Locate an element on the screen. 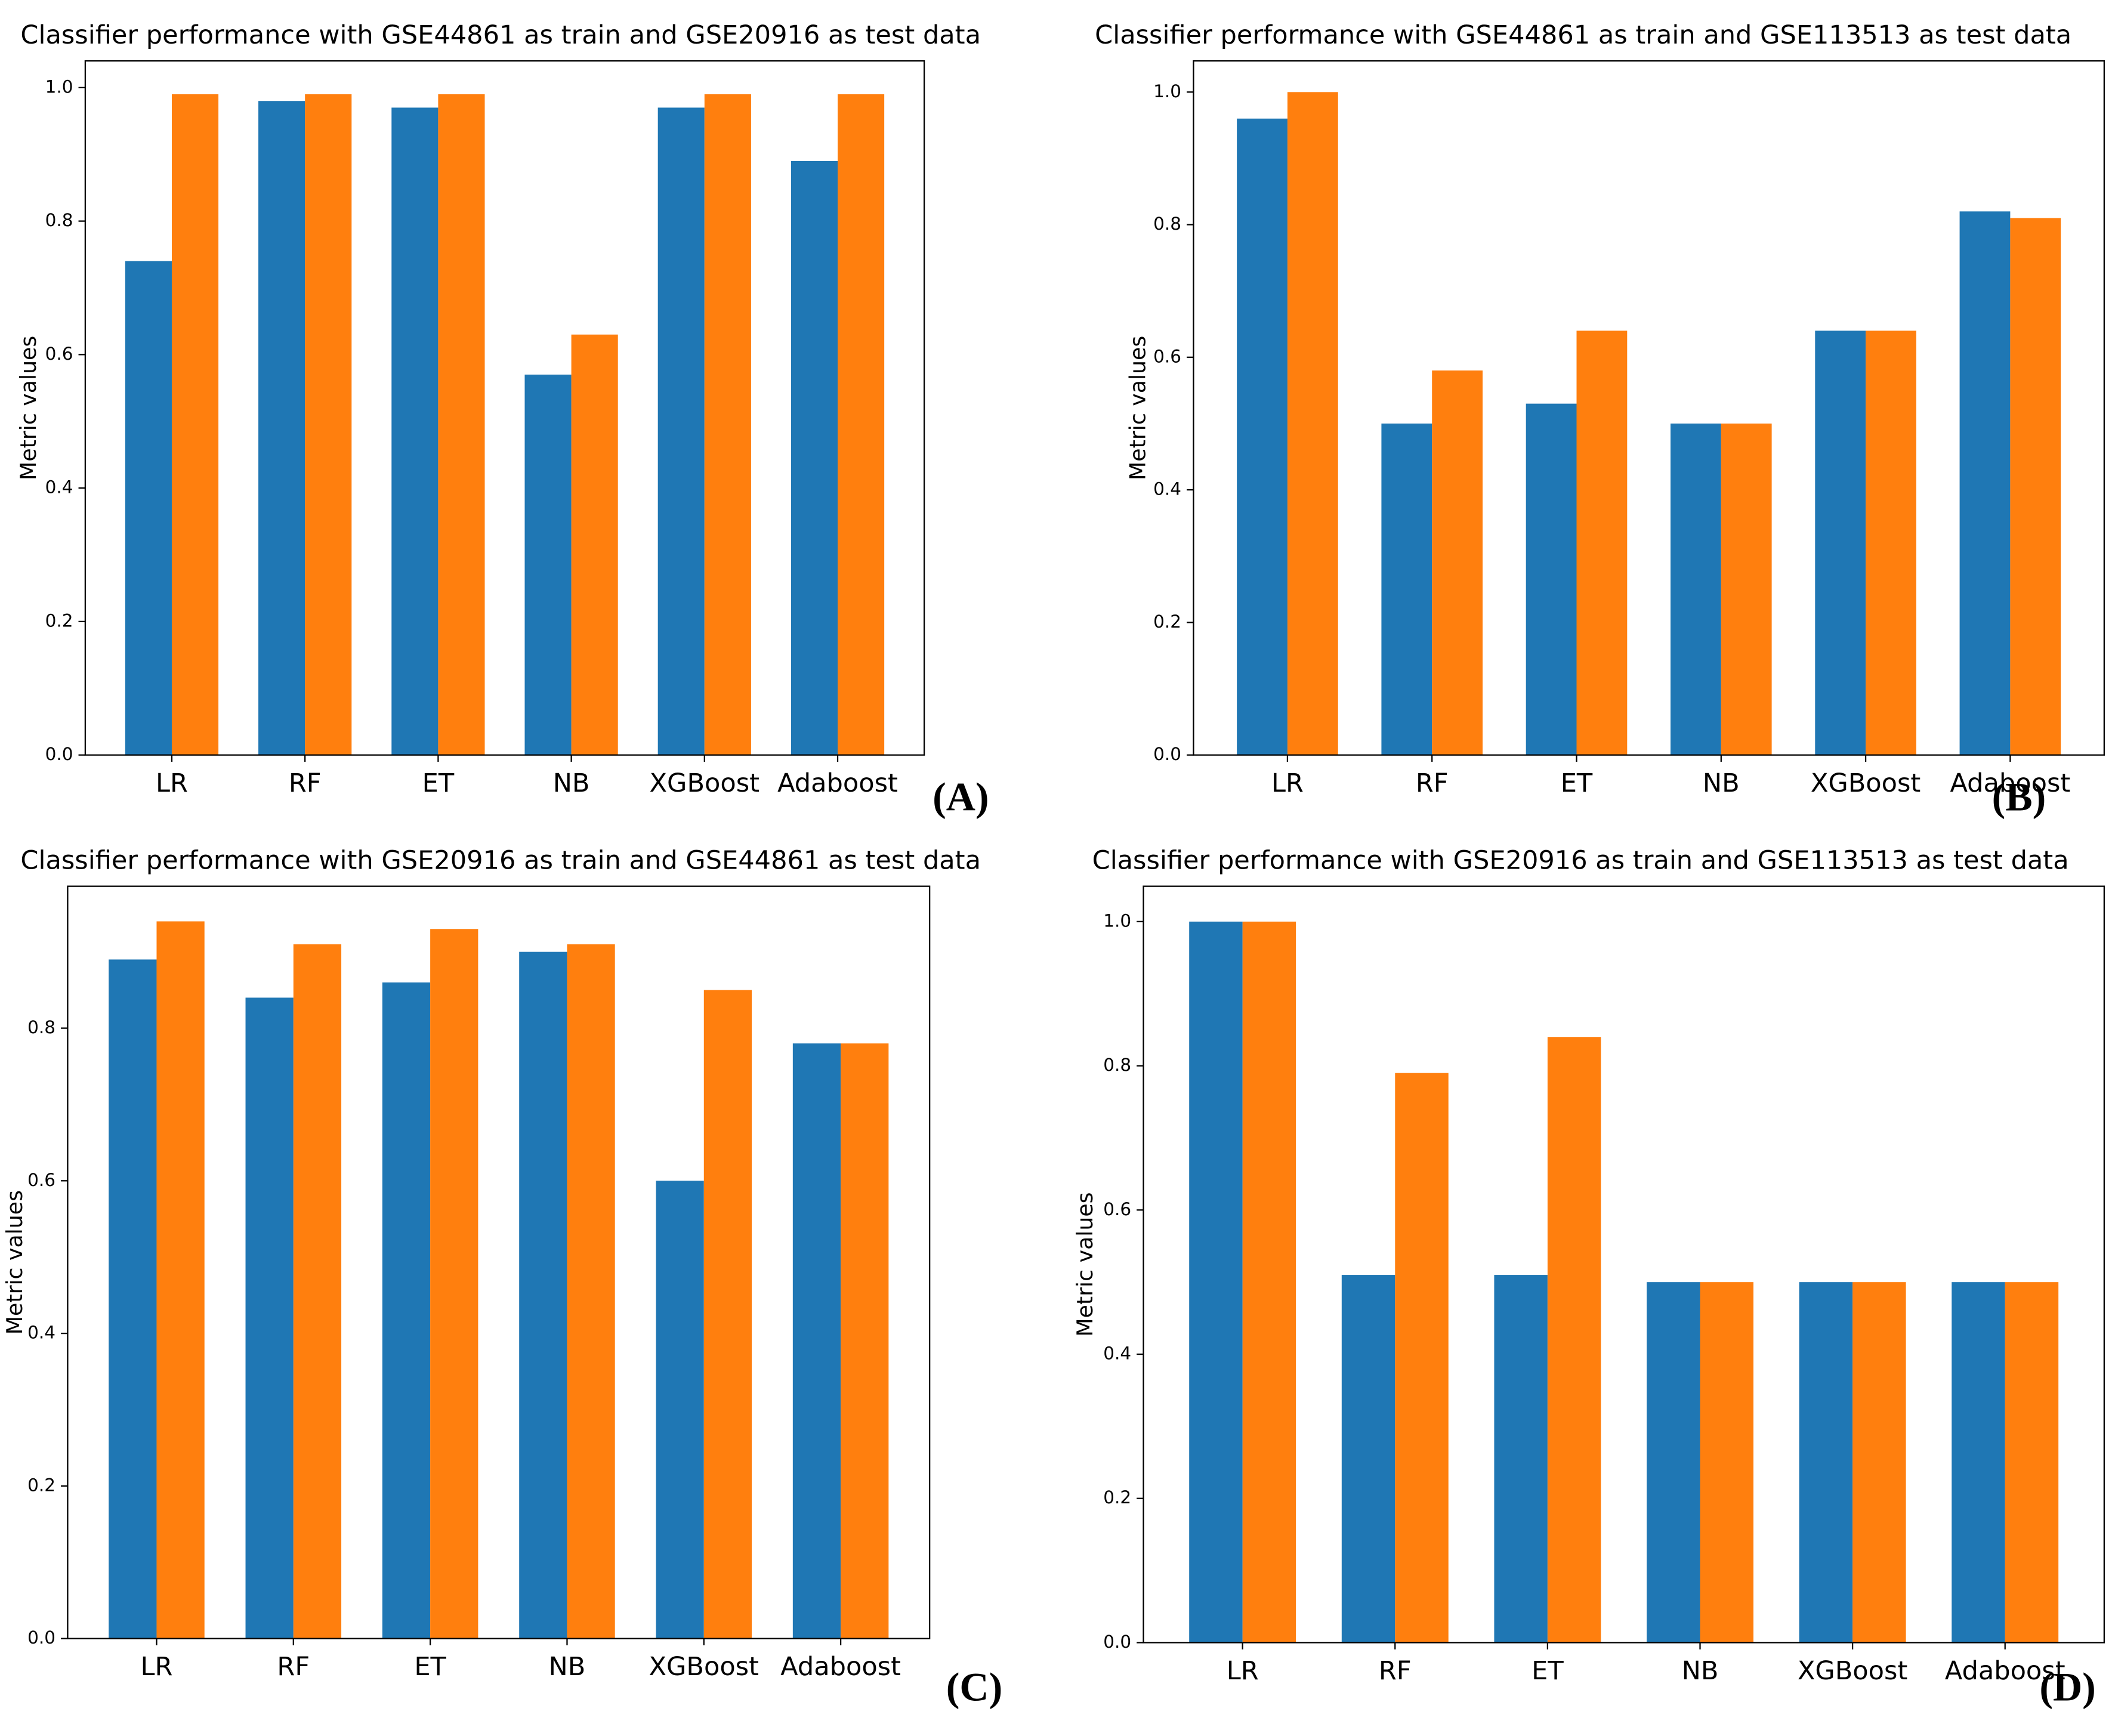  panel-label: (A) is located at coordinates (961, 796).